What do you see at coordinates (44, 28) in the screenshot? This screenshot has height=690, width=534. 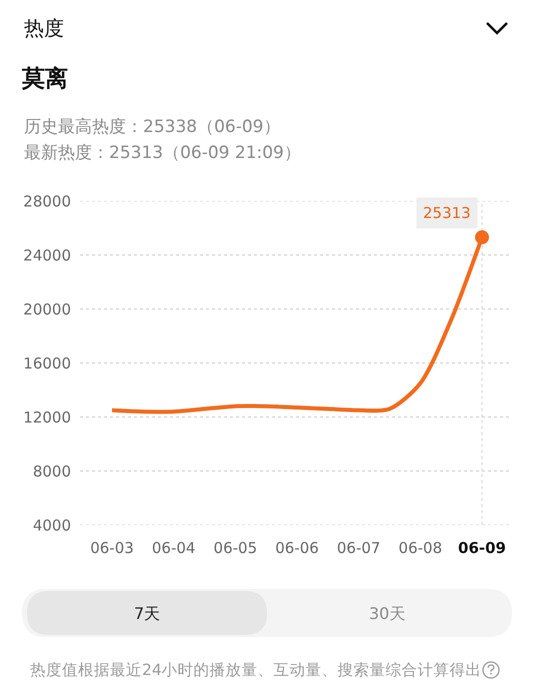 I see `text: 热度` at bounding box center [44, 28].